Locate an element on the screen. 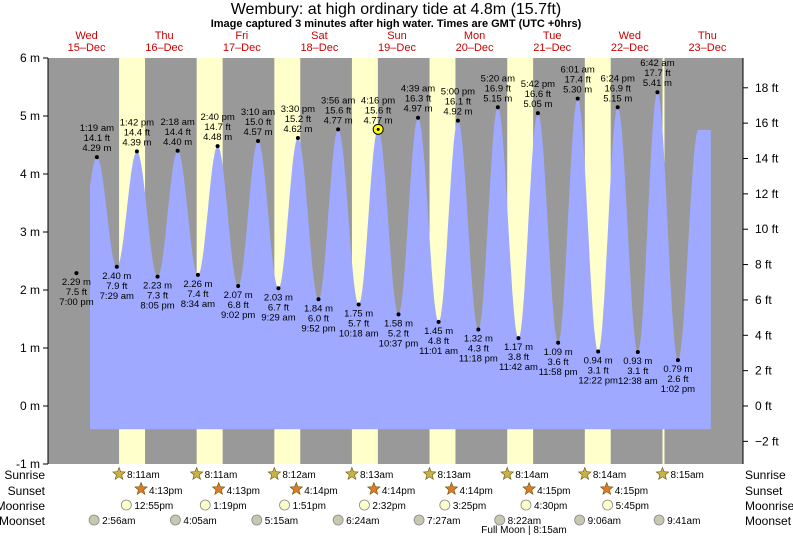 The height and width of the screenshot is (542, 793). tide-time-30: 1:02 pm is located at coordinates (678, 389).